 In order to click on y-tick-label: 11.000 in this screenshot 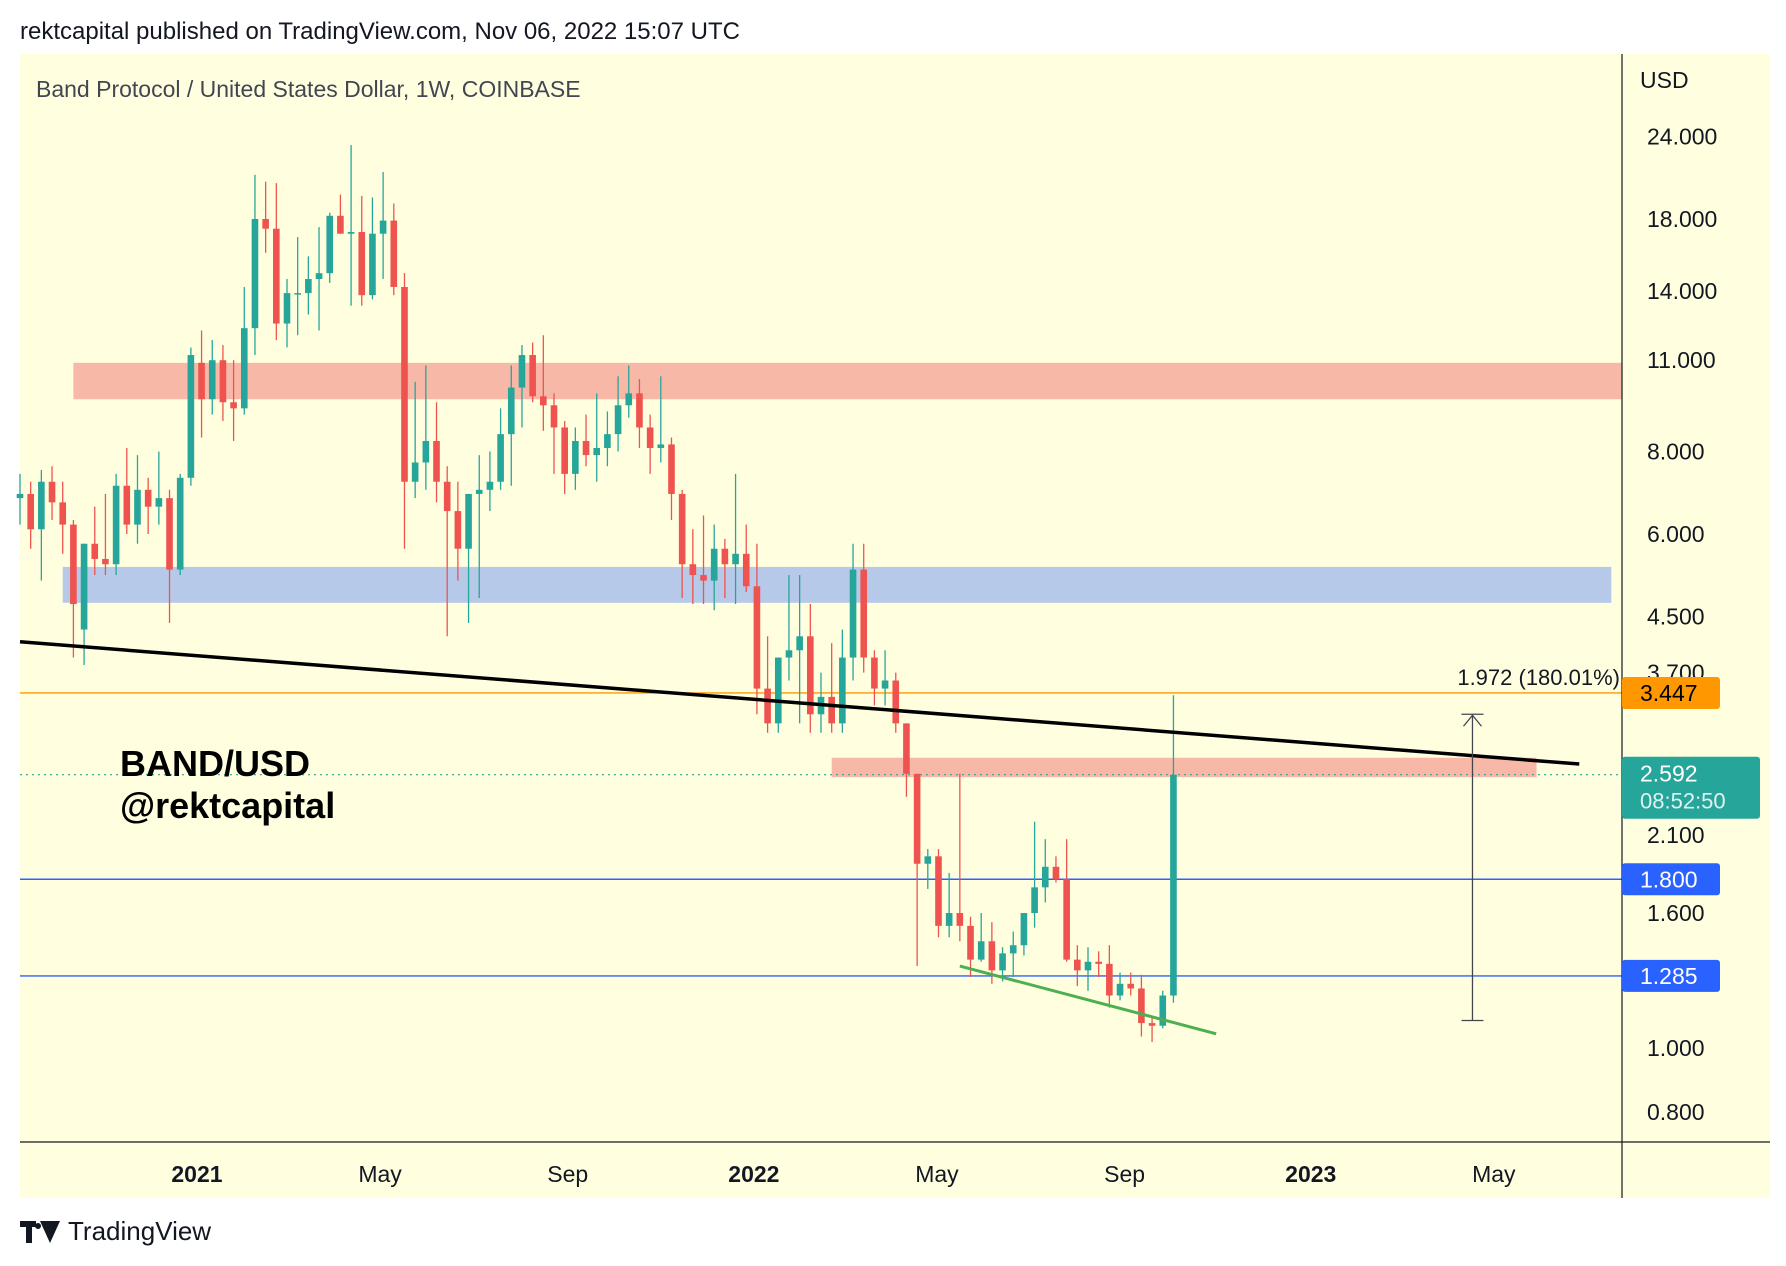, I will do `click(1681, 360)`.